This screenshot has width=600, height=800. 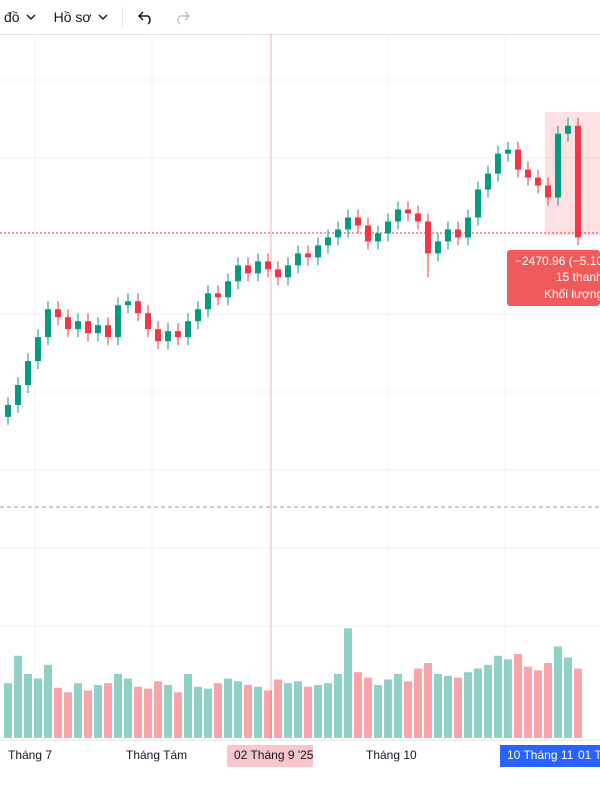 I want to click on redo-button, so click(x=182, y=17).